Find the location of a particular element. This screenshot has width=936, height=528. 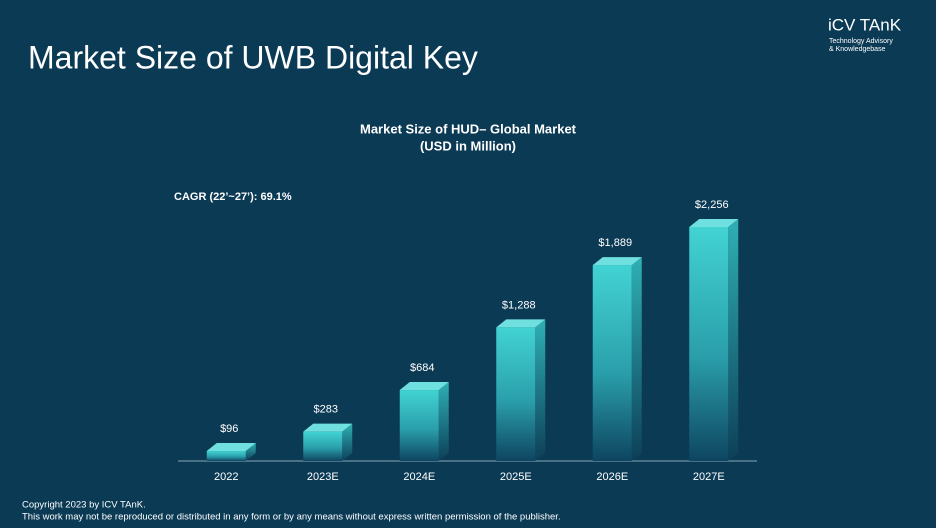

x-tick-label: 2027E is located at coordinates (709, 477).